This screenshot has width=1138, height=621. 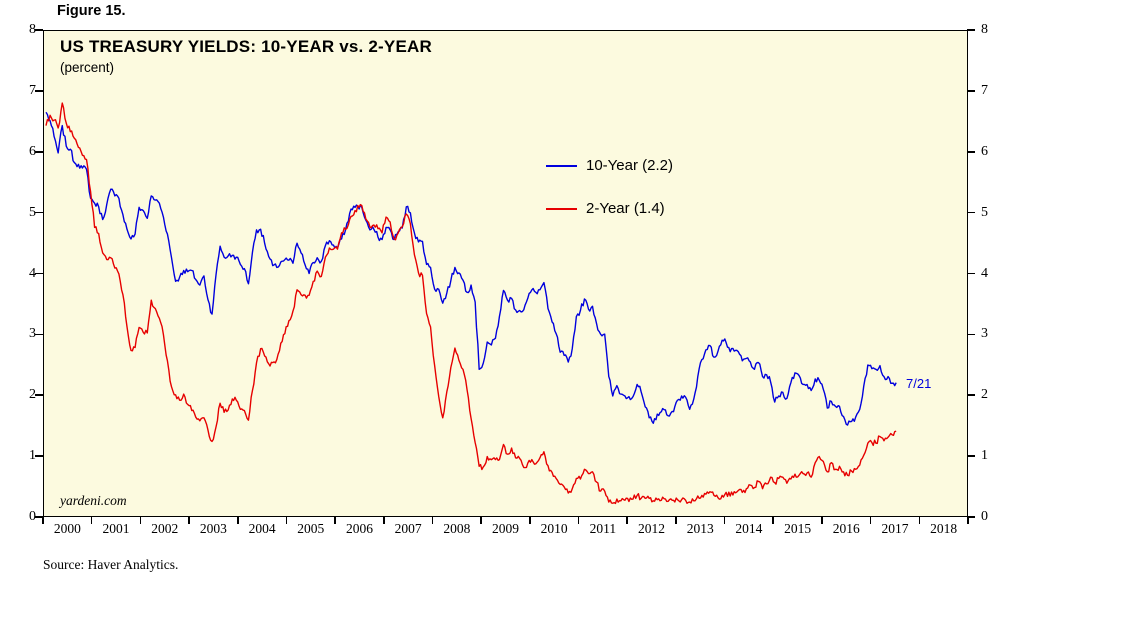 What do you see at coordinates (984, 273) in the screenshot?
I see `y-axis-label-right: 4` at bounding box center [984, 273].